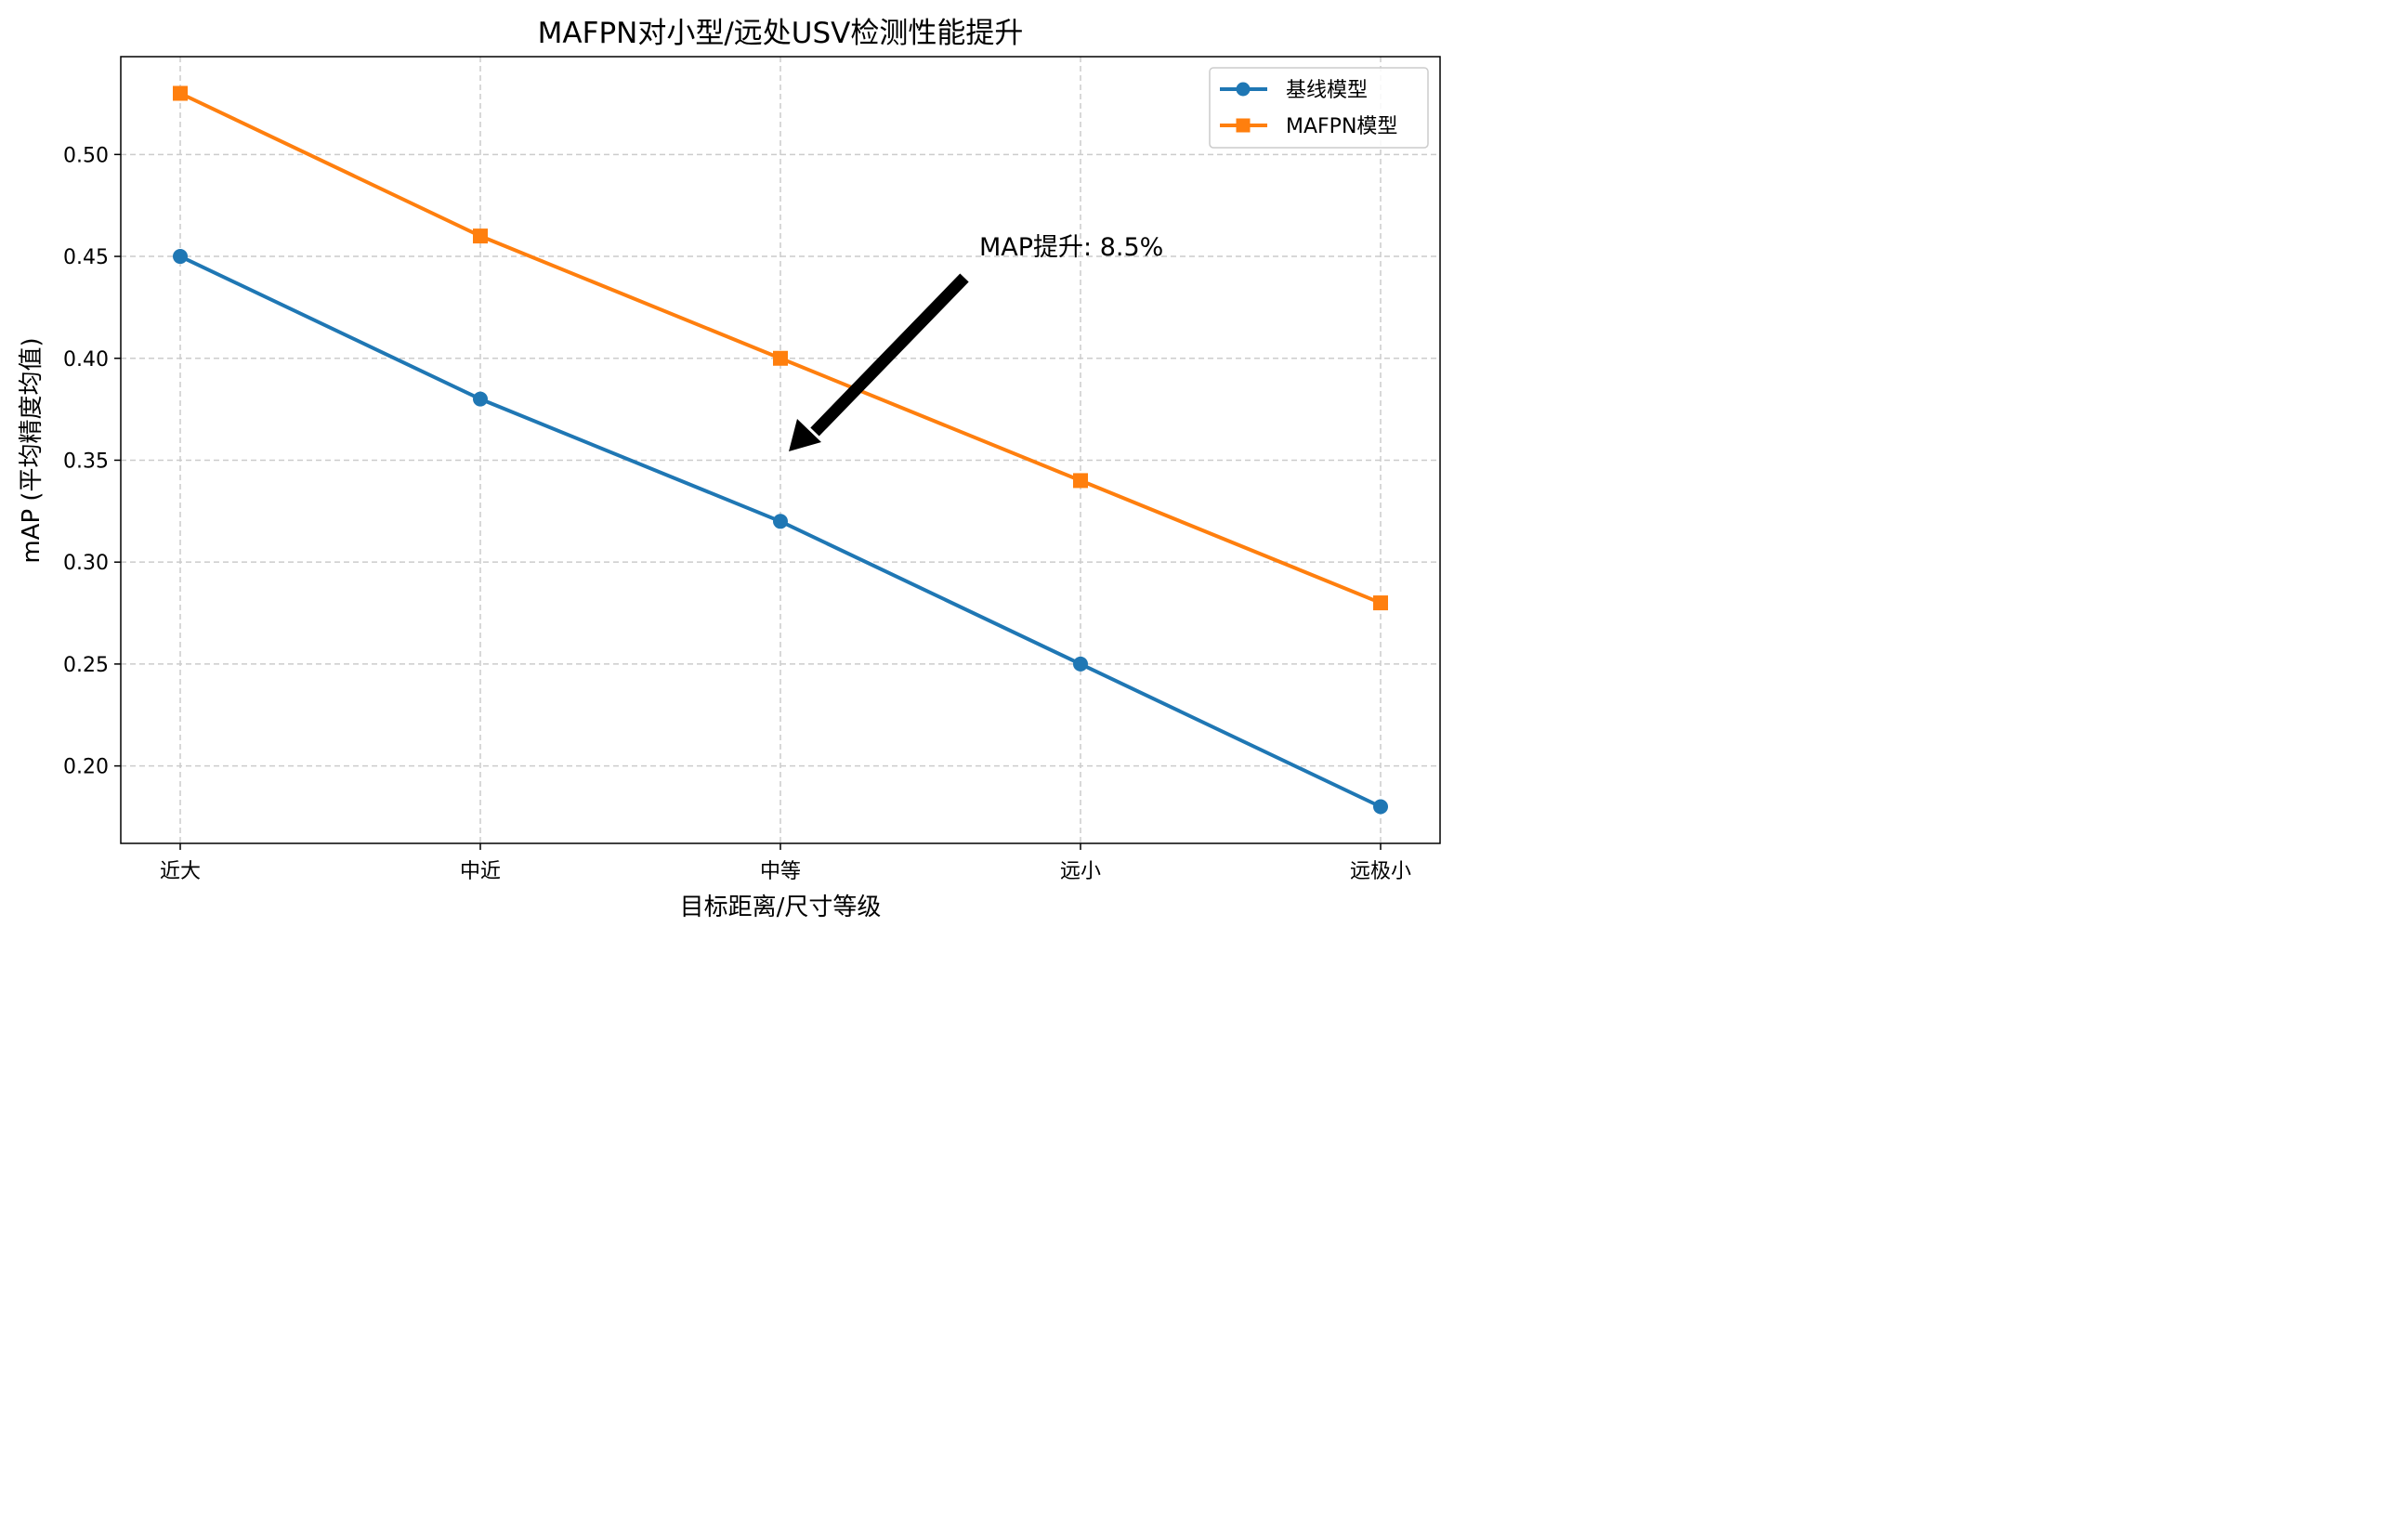 The image size is (2384, 1540). Describe the element at coordinates (780, 871) in the screenshot. I see `x-tick-label: 中等` at that location.